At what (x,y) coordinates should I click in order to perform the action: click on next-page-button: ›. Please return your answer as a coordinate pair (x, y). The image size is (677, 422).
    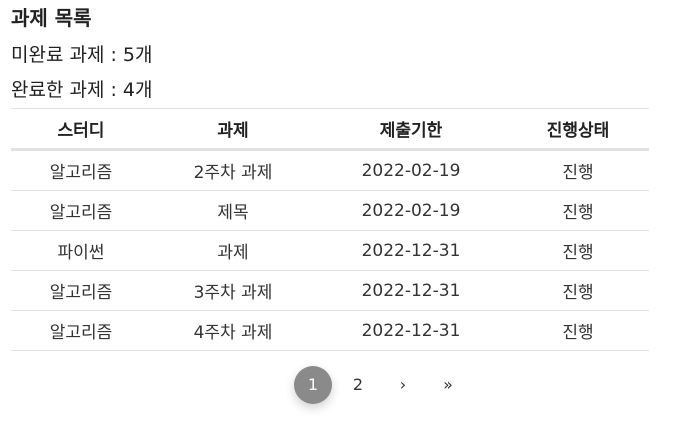
    Looking at the image, I should click on (403, 384).